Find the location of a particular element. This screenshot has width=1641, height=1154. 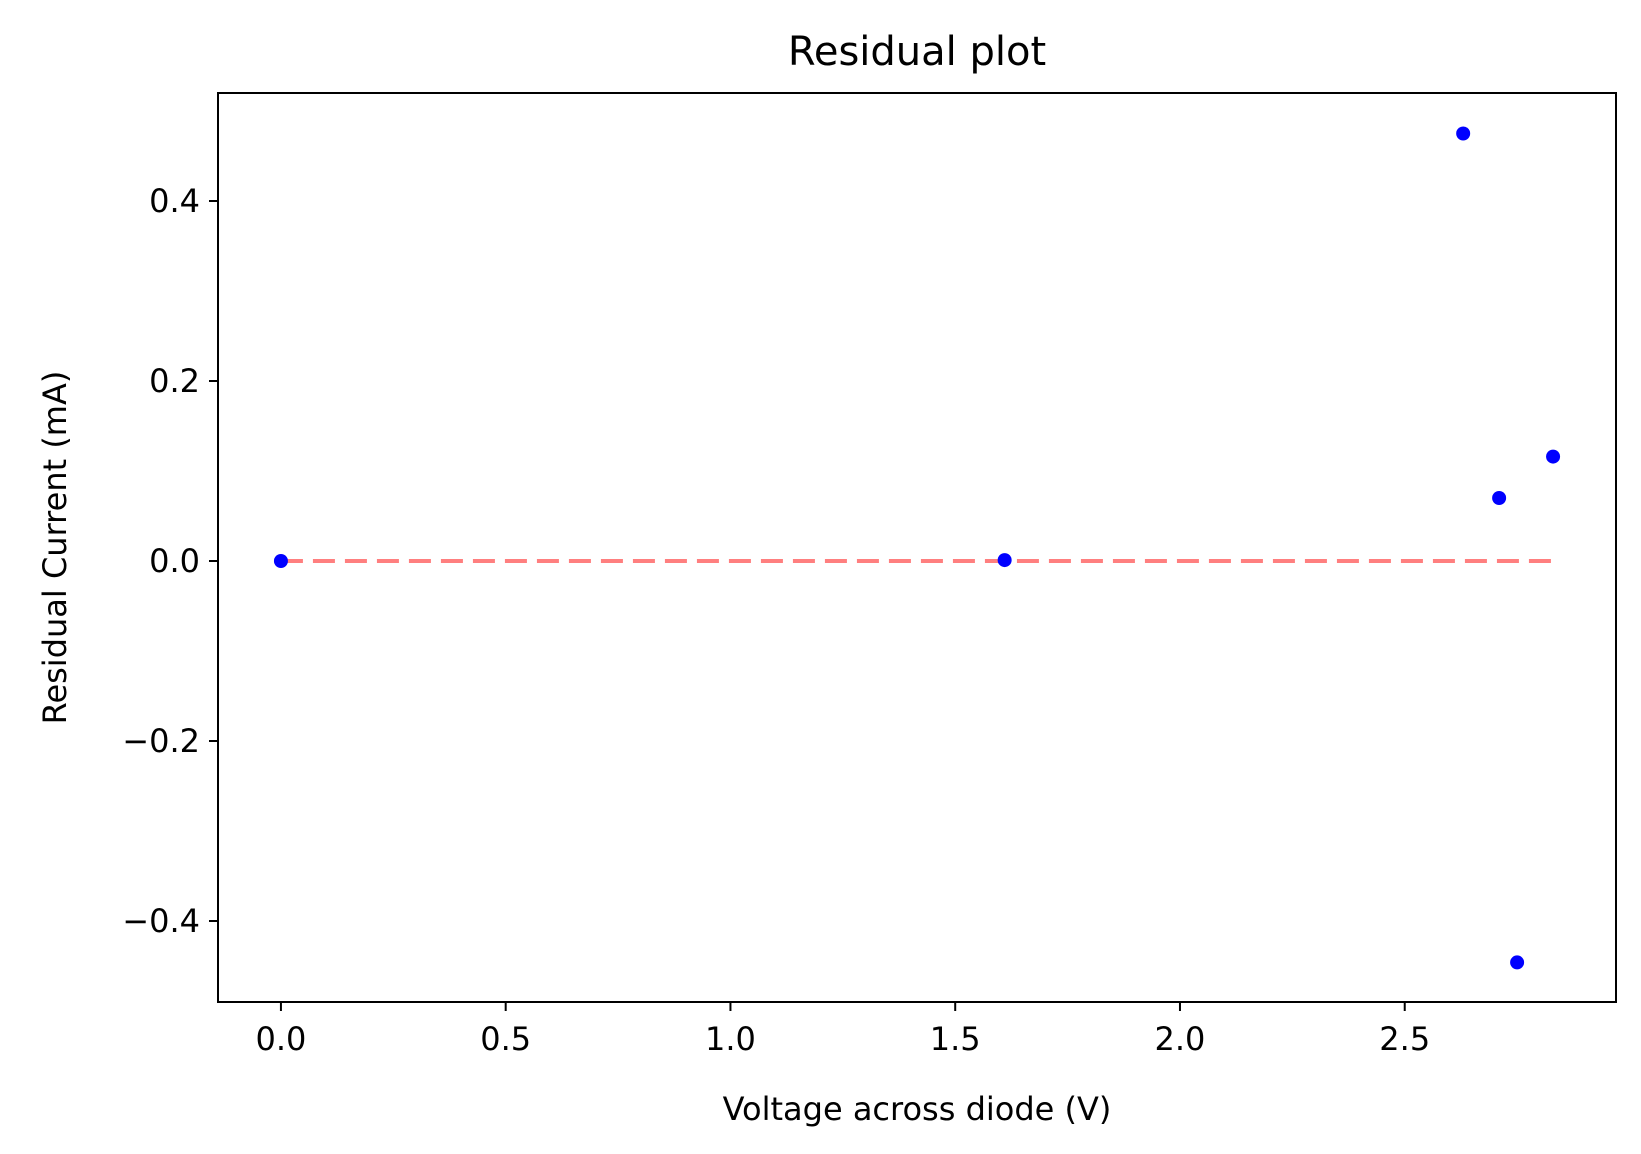

x-axis-label: Voltage across diode (V) is located at coordinates (917, 1109).